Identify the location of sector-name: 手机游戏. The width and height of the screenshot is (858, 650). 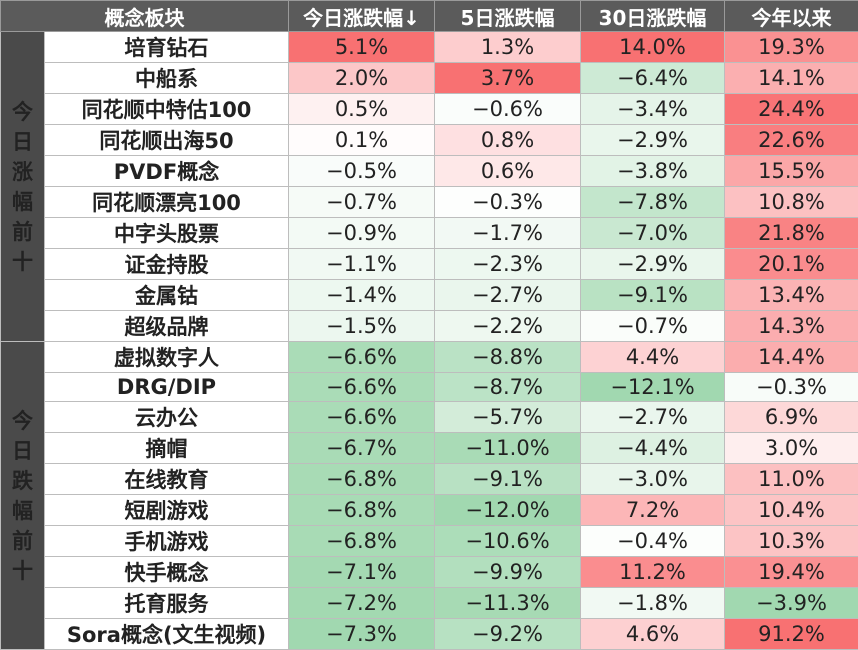
(167, 541).